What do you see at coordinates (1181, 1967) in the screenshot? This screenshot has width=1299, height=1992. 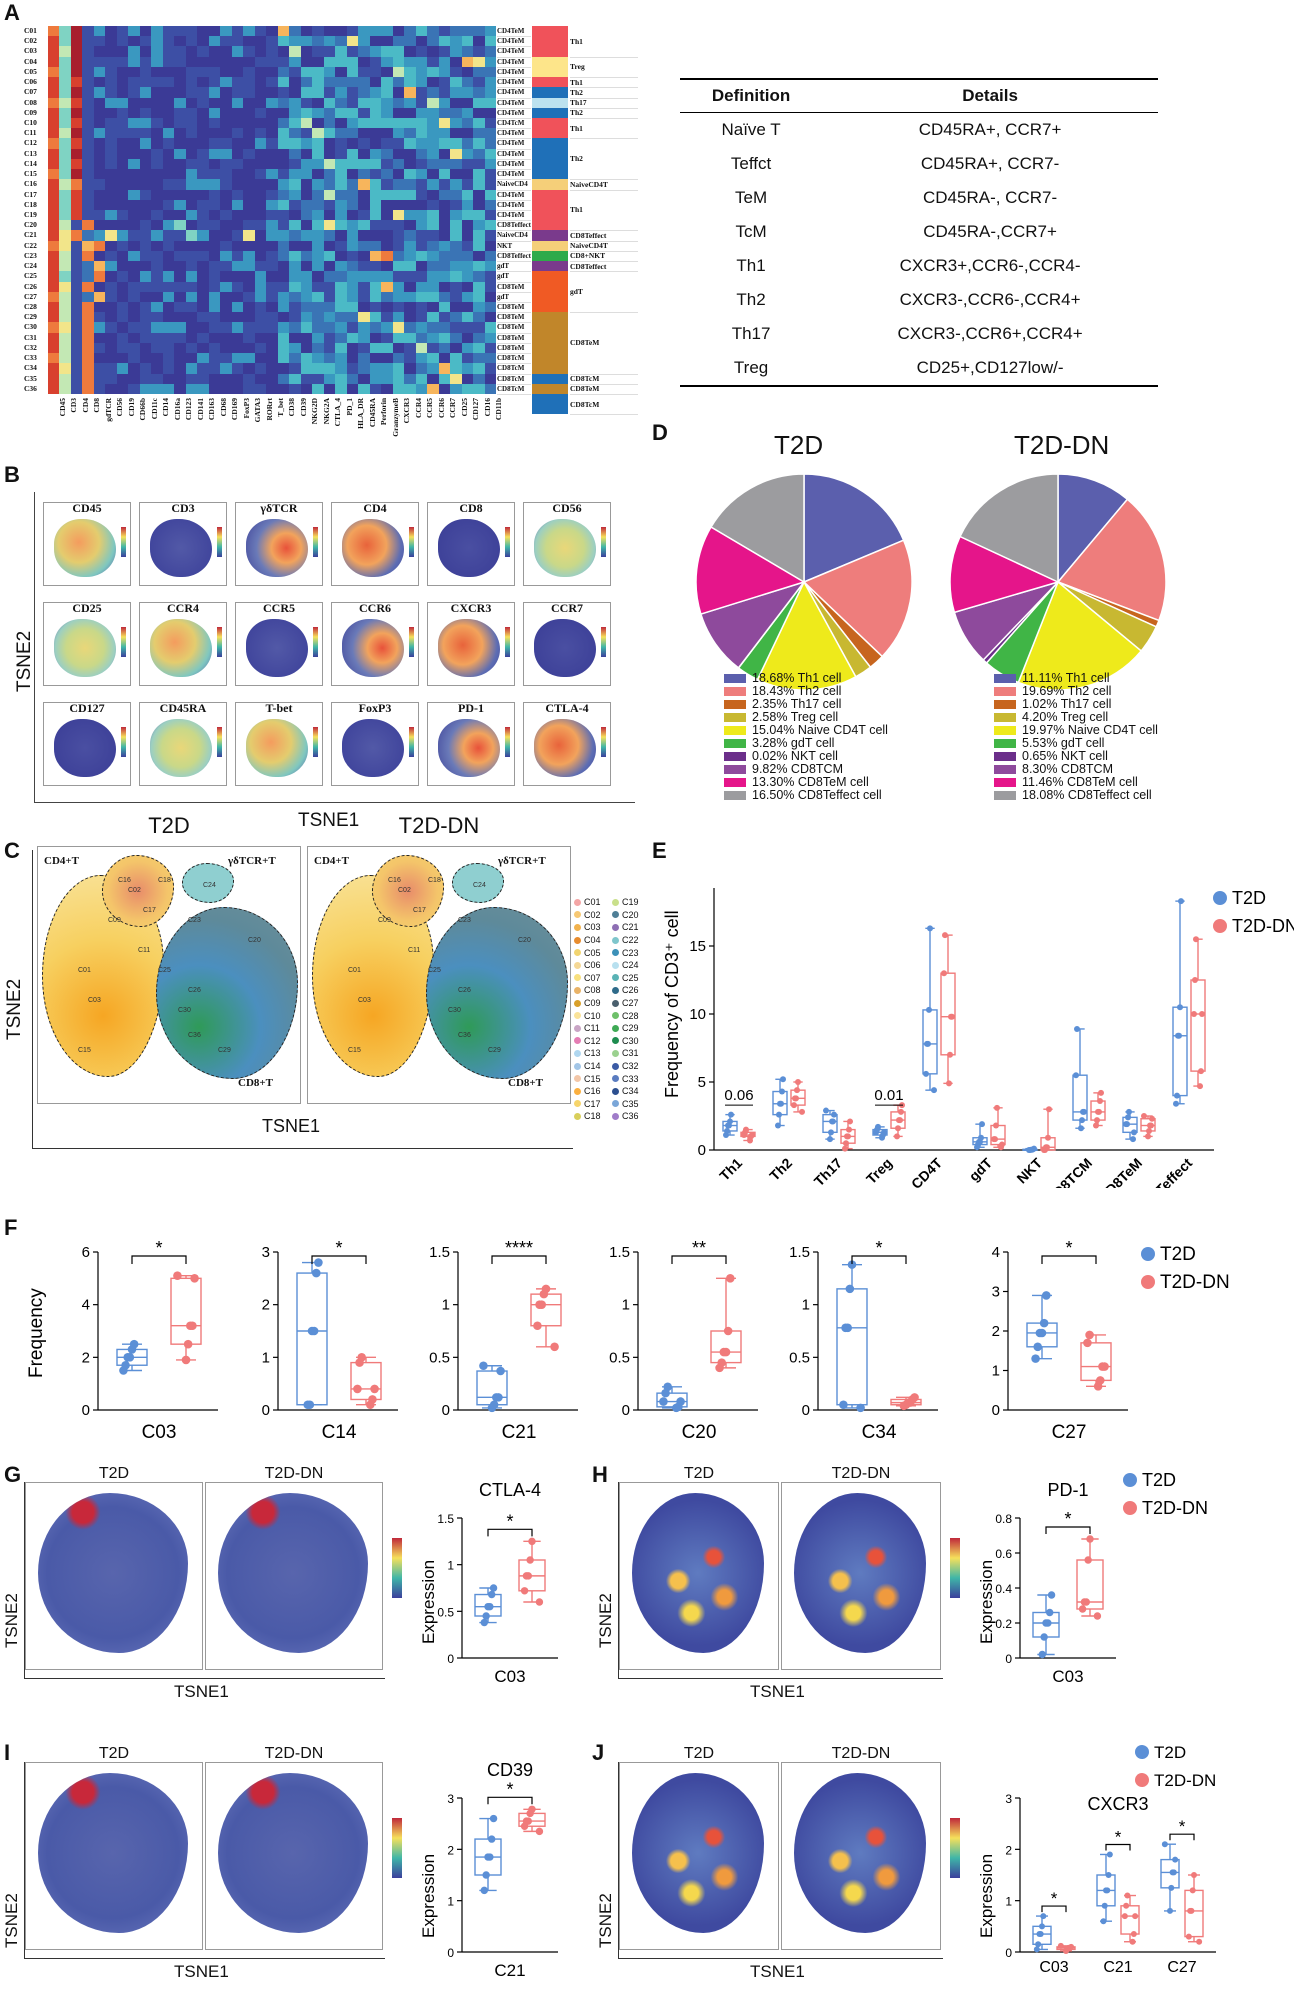 I see `expression-cluster-label: C27` at bounding box center [1181, 1967].